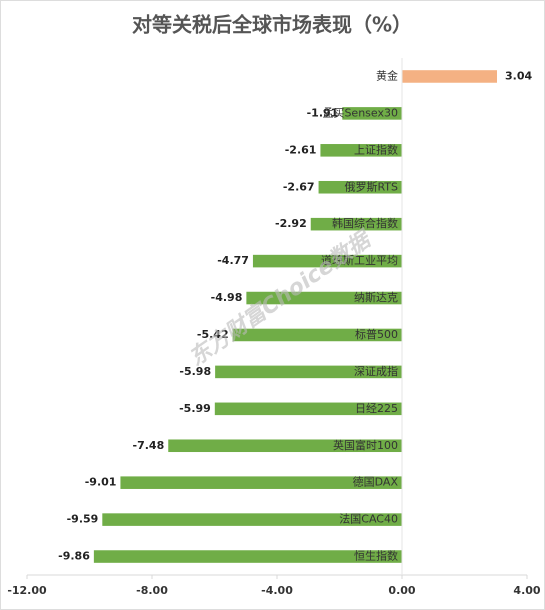 The height and width of the screenshot is (610, 545). Describe the element at coordinates (227, 297) in the screenshot. I see `value-label: -4.98` at that location.